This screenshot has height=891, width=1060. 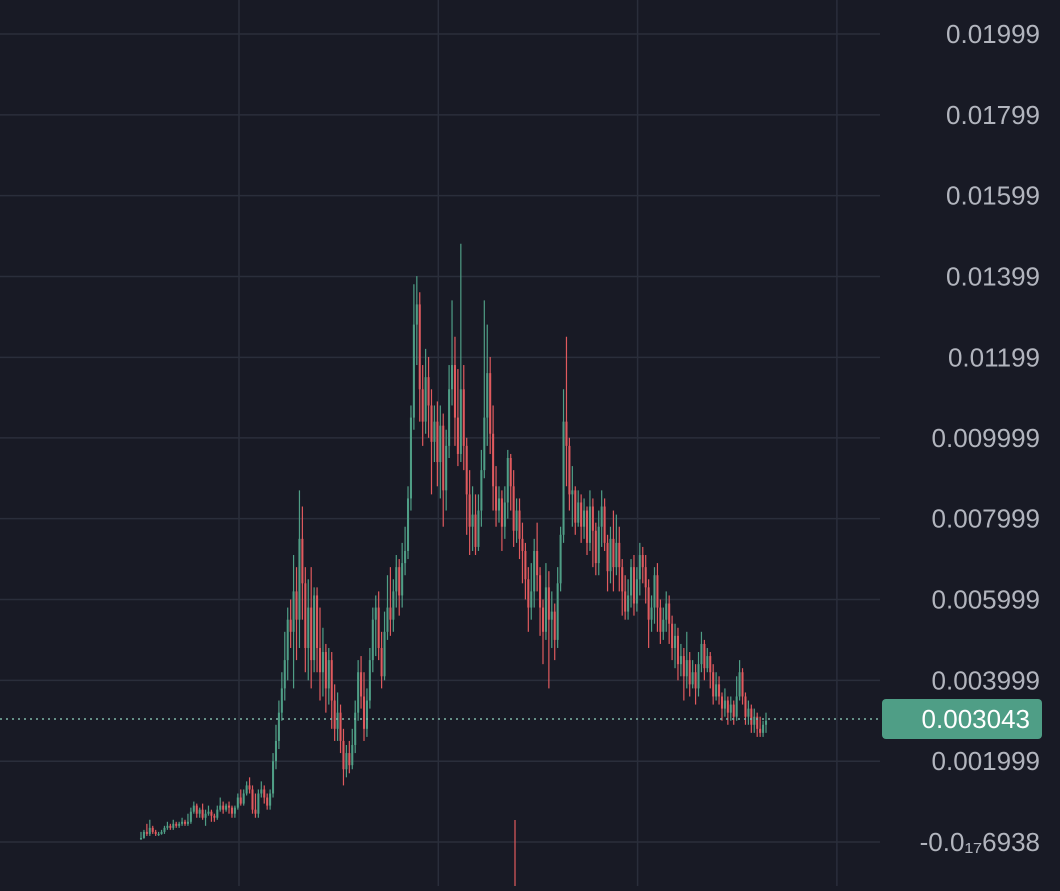 What do you see at coordinates (993, 196) in the screenshot?
I see `y-tick-label: 0.01599` at bounding box center [993, 196].